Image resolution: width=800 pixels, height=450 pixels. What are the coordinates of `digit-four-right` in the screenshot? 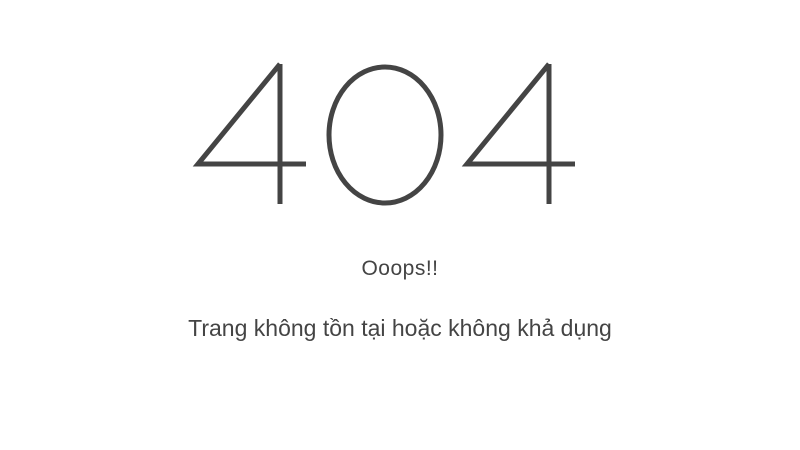 It's located at (518, 133).